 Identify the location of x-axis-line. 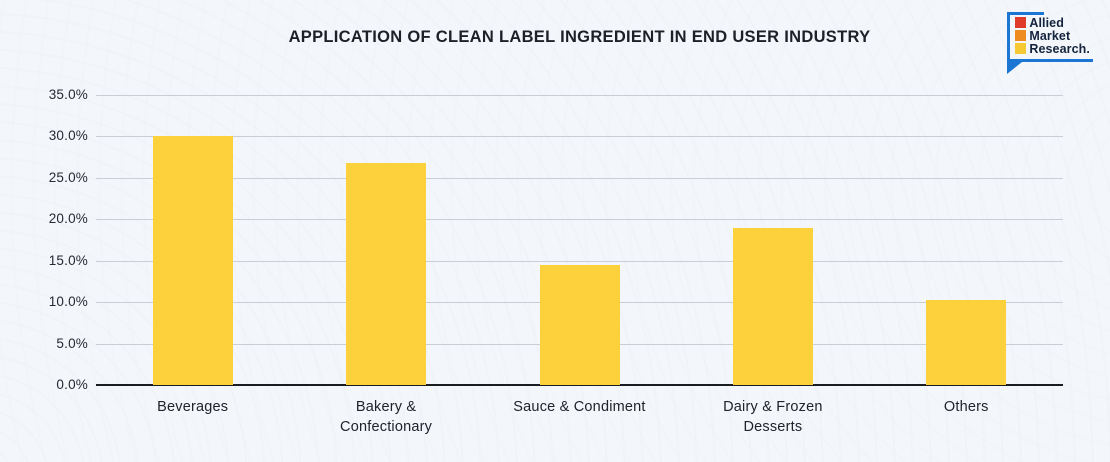
(579, 385).